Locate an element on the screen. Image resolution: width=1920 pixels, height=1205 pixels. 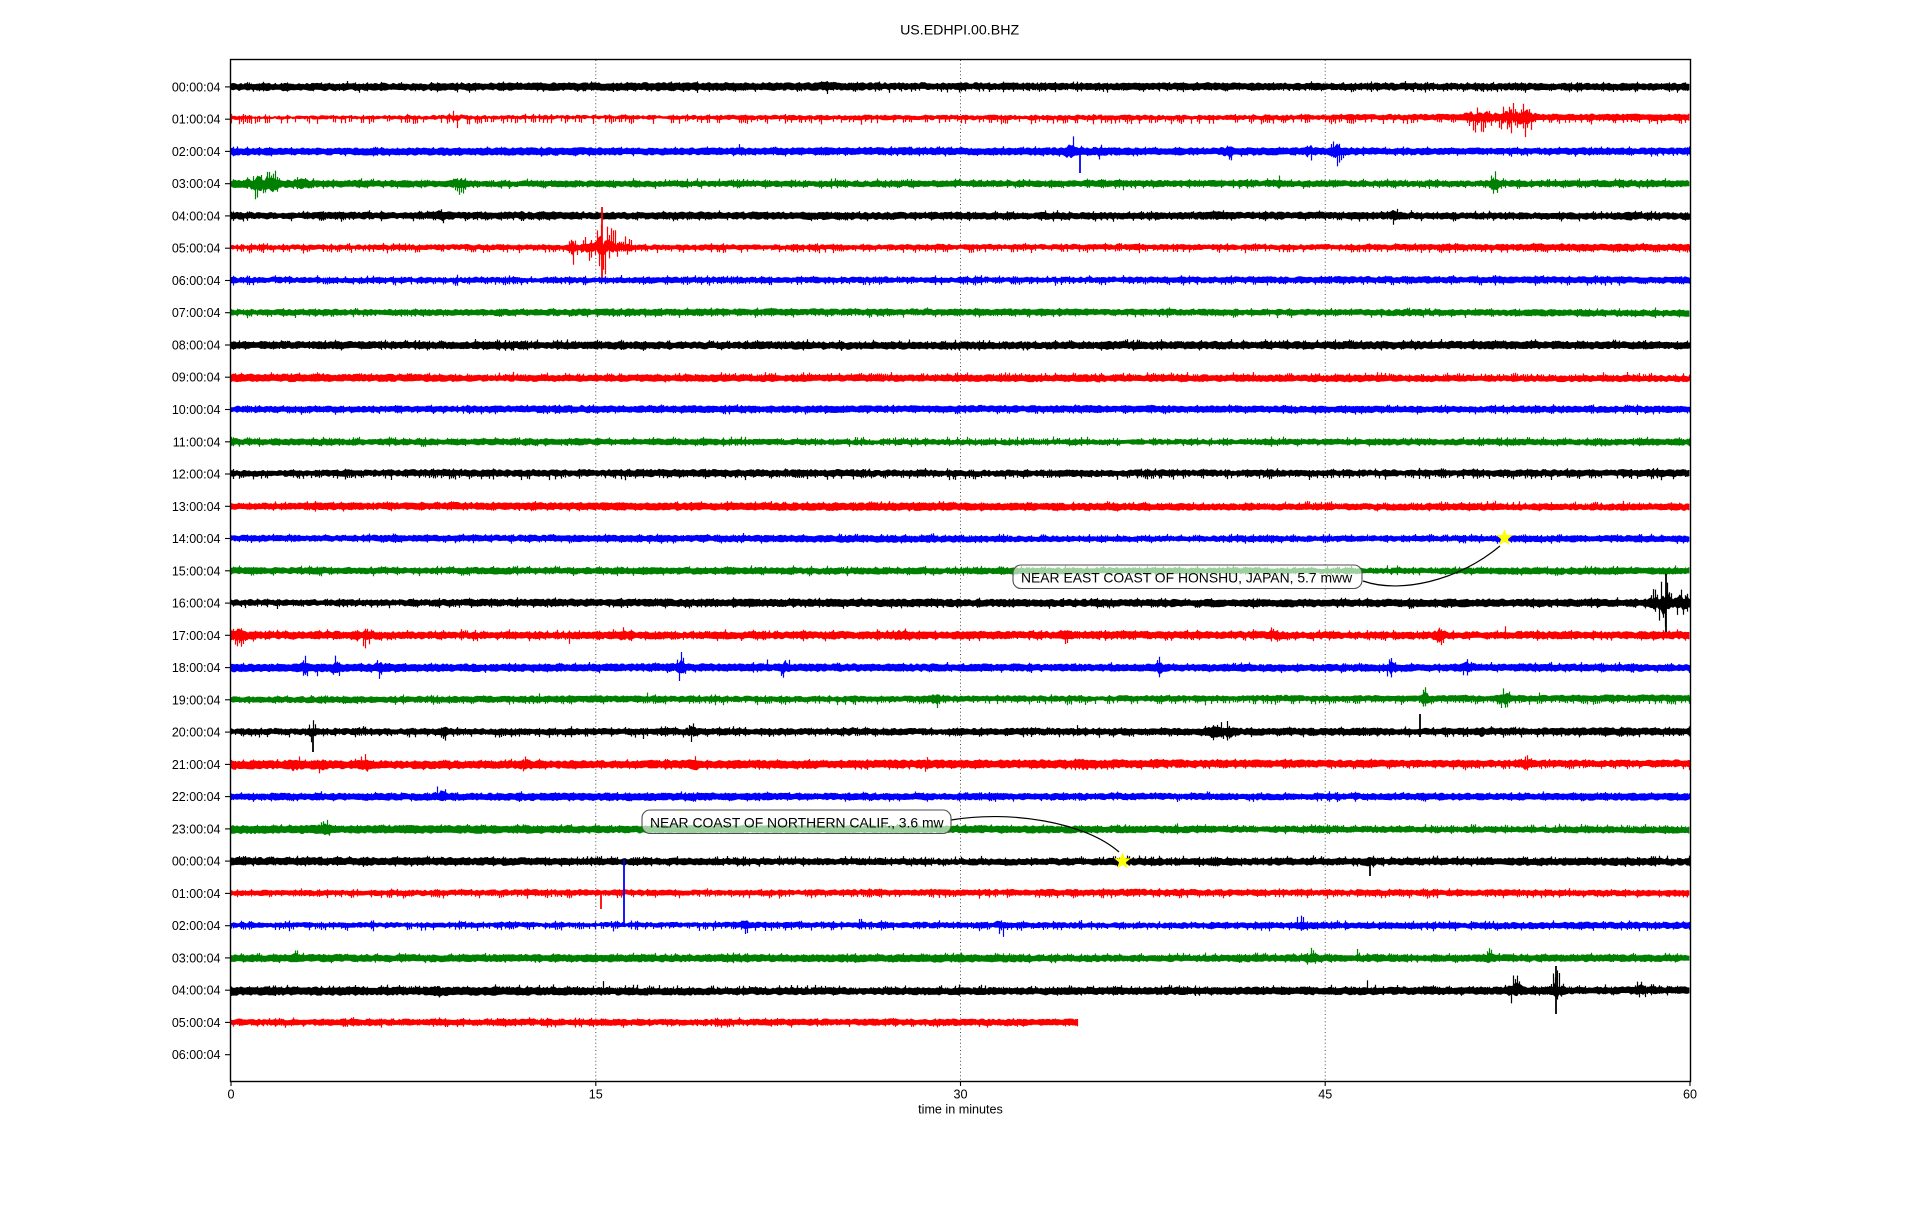
svg-text: 20:00:04 is located at coordinates (196, 733).